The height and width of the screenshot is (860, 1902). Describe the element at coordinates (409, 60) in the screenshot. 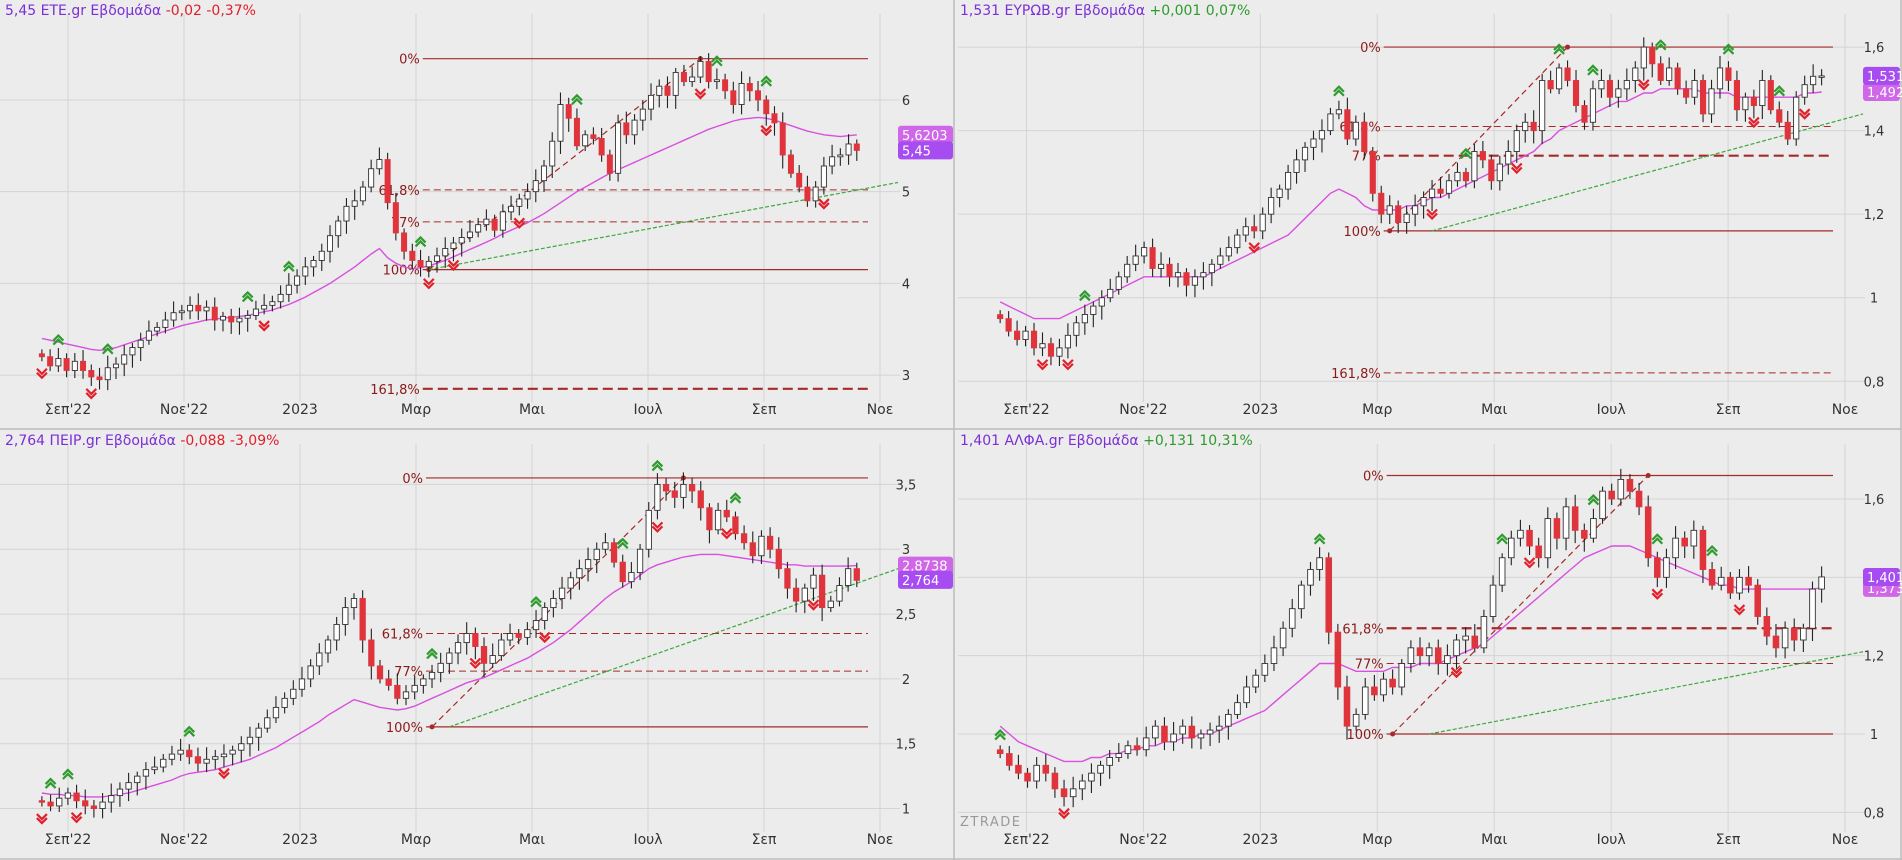

I see `fib-level-label: 0%` at that location.